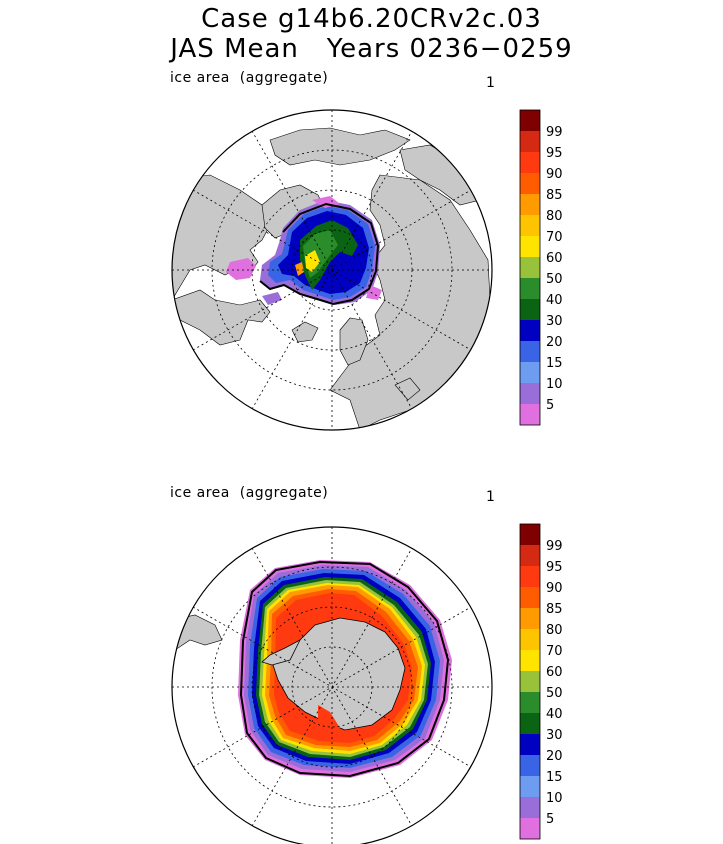 The width and height of the screenshot is (723, 844). Describe the element at coordinates (554, 300) in the screenshot. I see `colorbar-north-label: 40` at that location.